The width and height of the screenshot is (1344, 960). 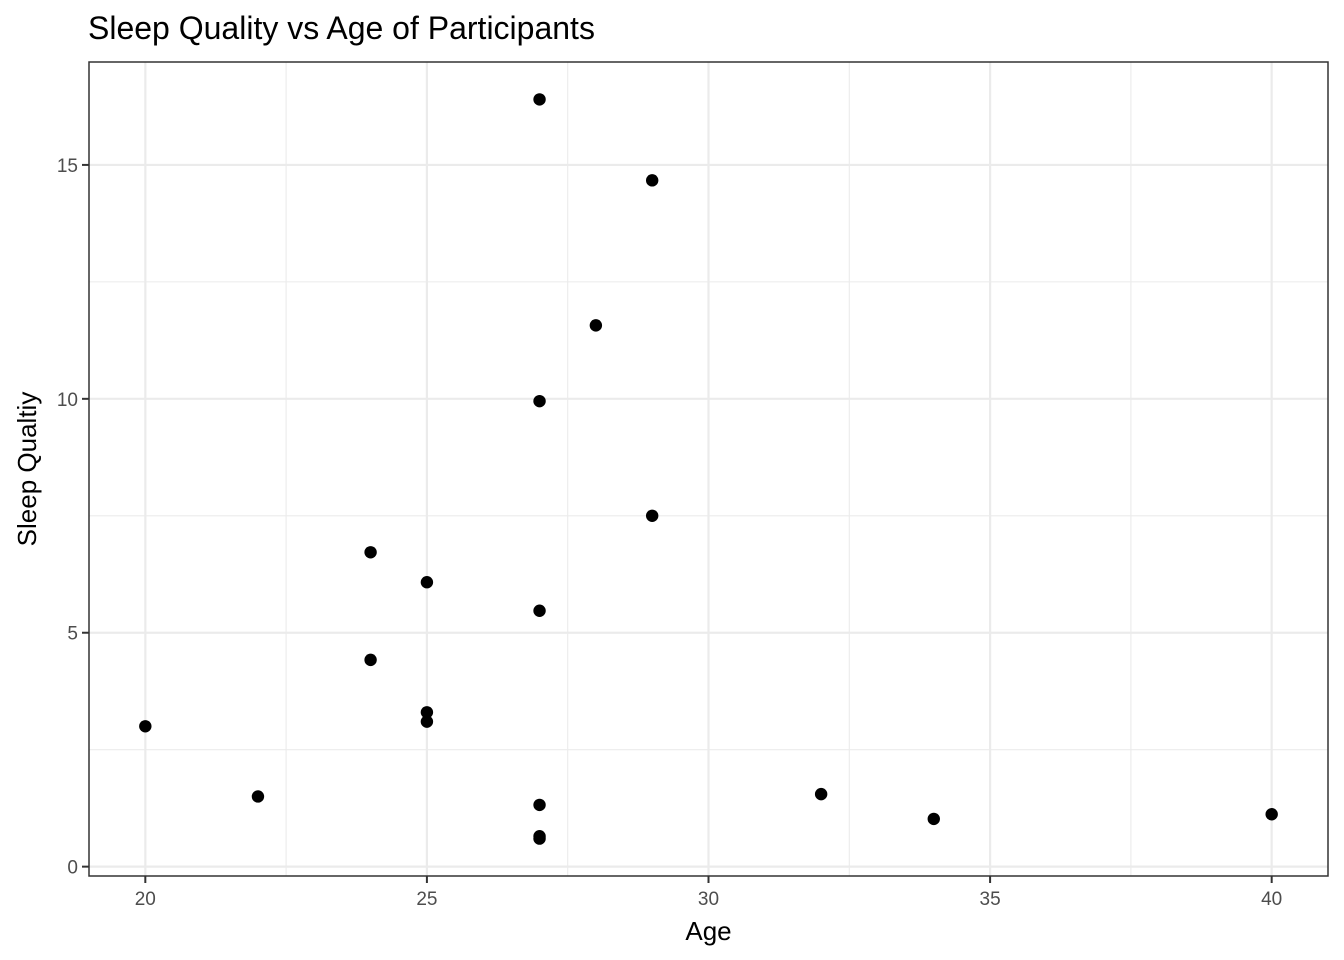 I want to click on x-tick-label: 35, so click(x=990, y=899).